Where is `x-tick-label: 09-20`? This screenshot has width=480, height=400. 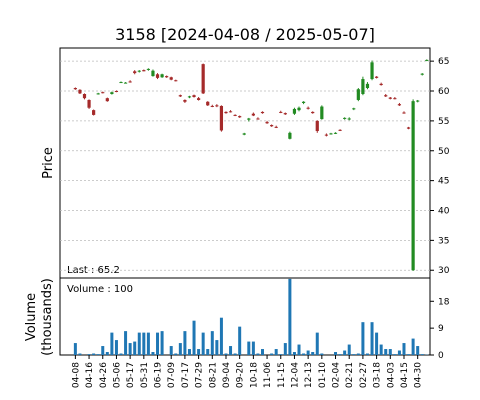 x-tick-label: 09-20 is located at coordinates (241, 375).